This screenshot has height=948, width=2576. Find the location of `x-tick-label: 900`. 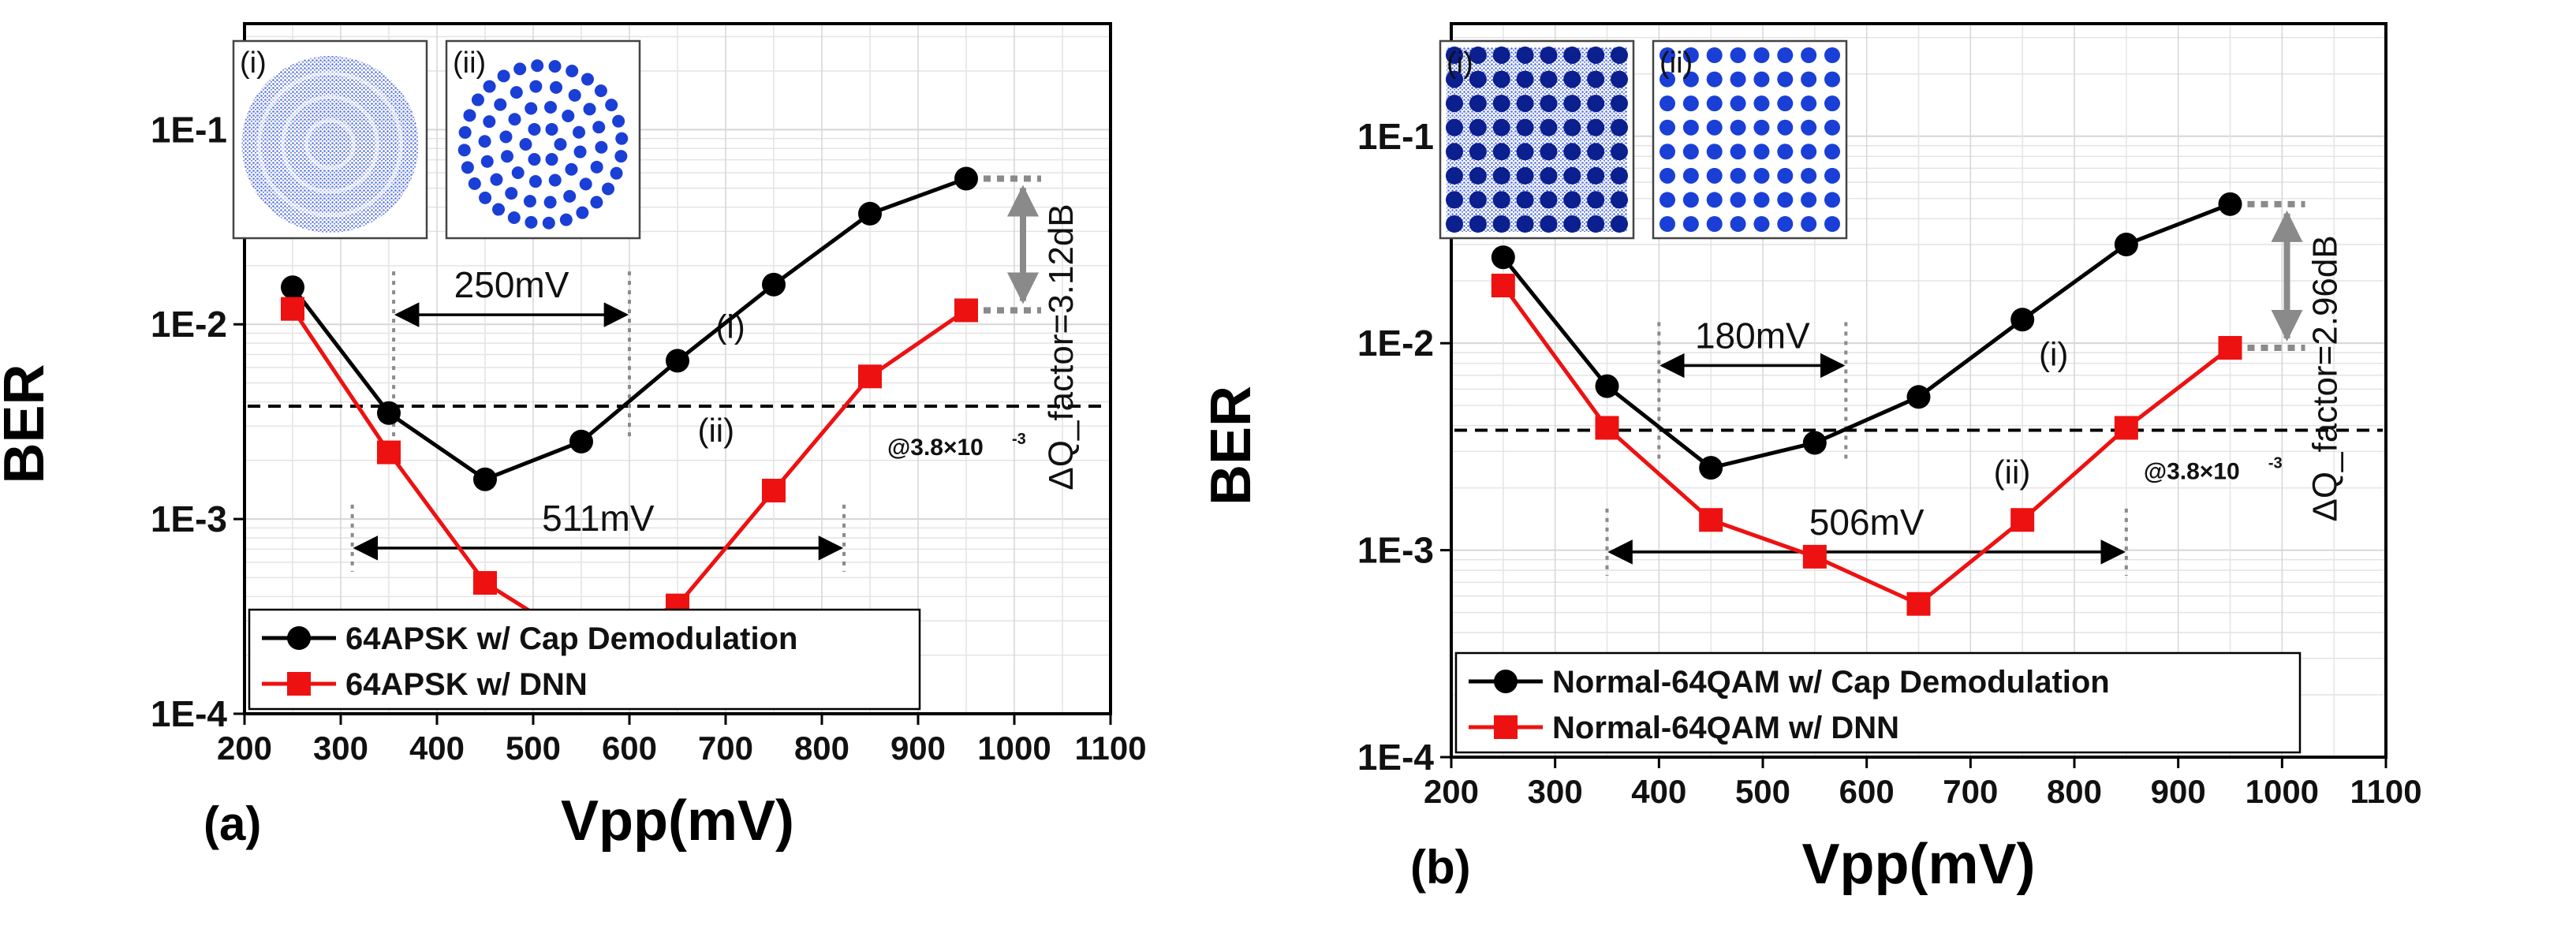

x-tick-label: 900 is located at coordinates (2178, 791).